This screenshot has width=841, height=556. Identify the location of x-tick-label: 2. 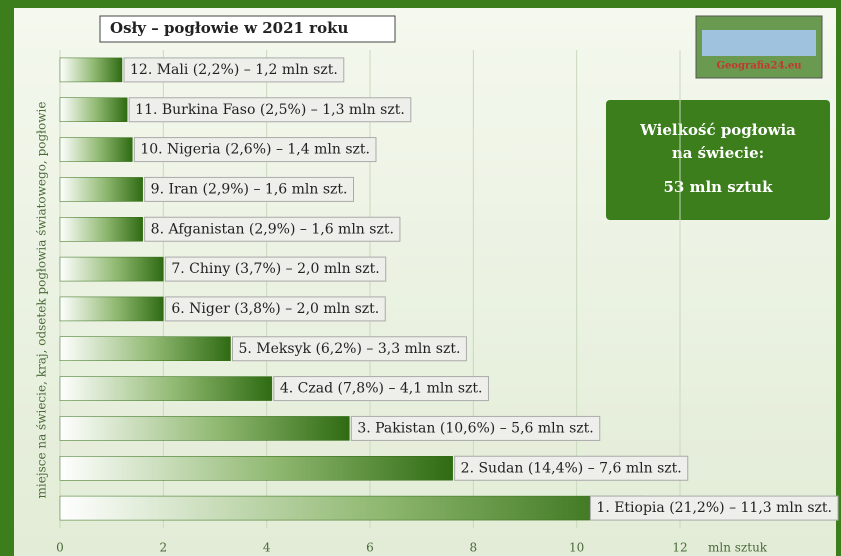
(164, 548).